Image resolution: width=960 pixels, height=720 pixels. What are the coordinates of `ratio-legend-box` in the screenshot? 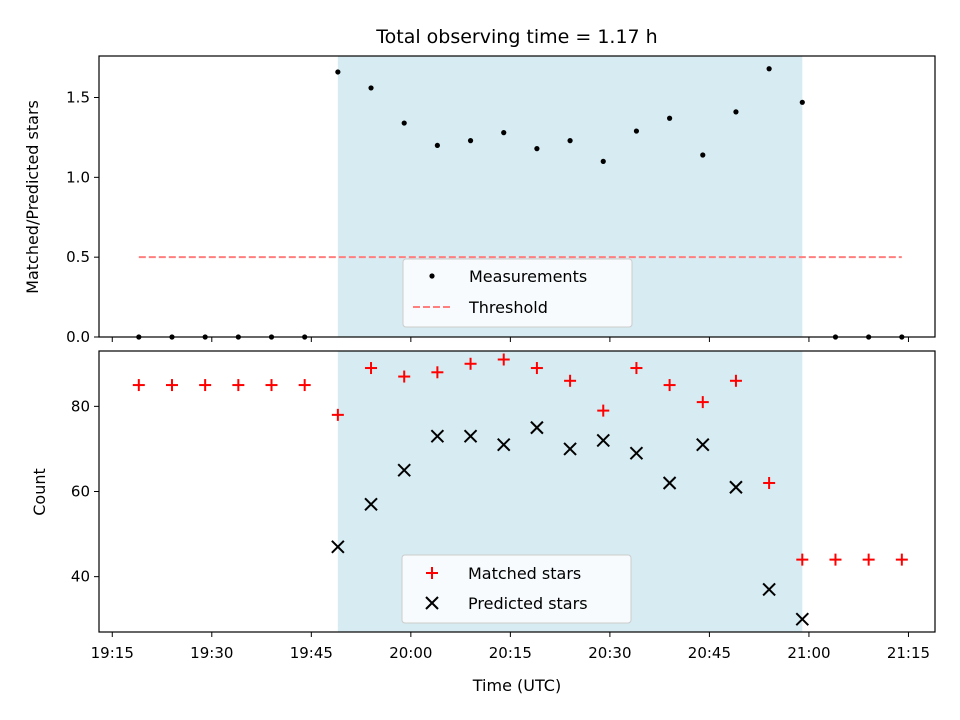 It's located at (517, 293).